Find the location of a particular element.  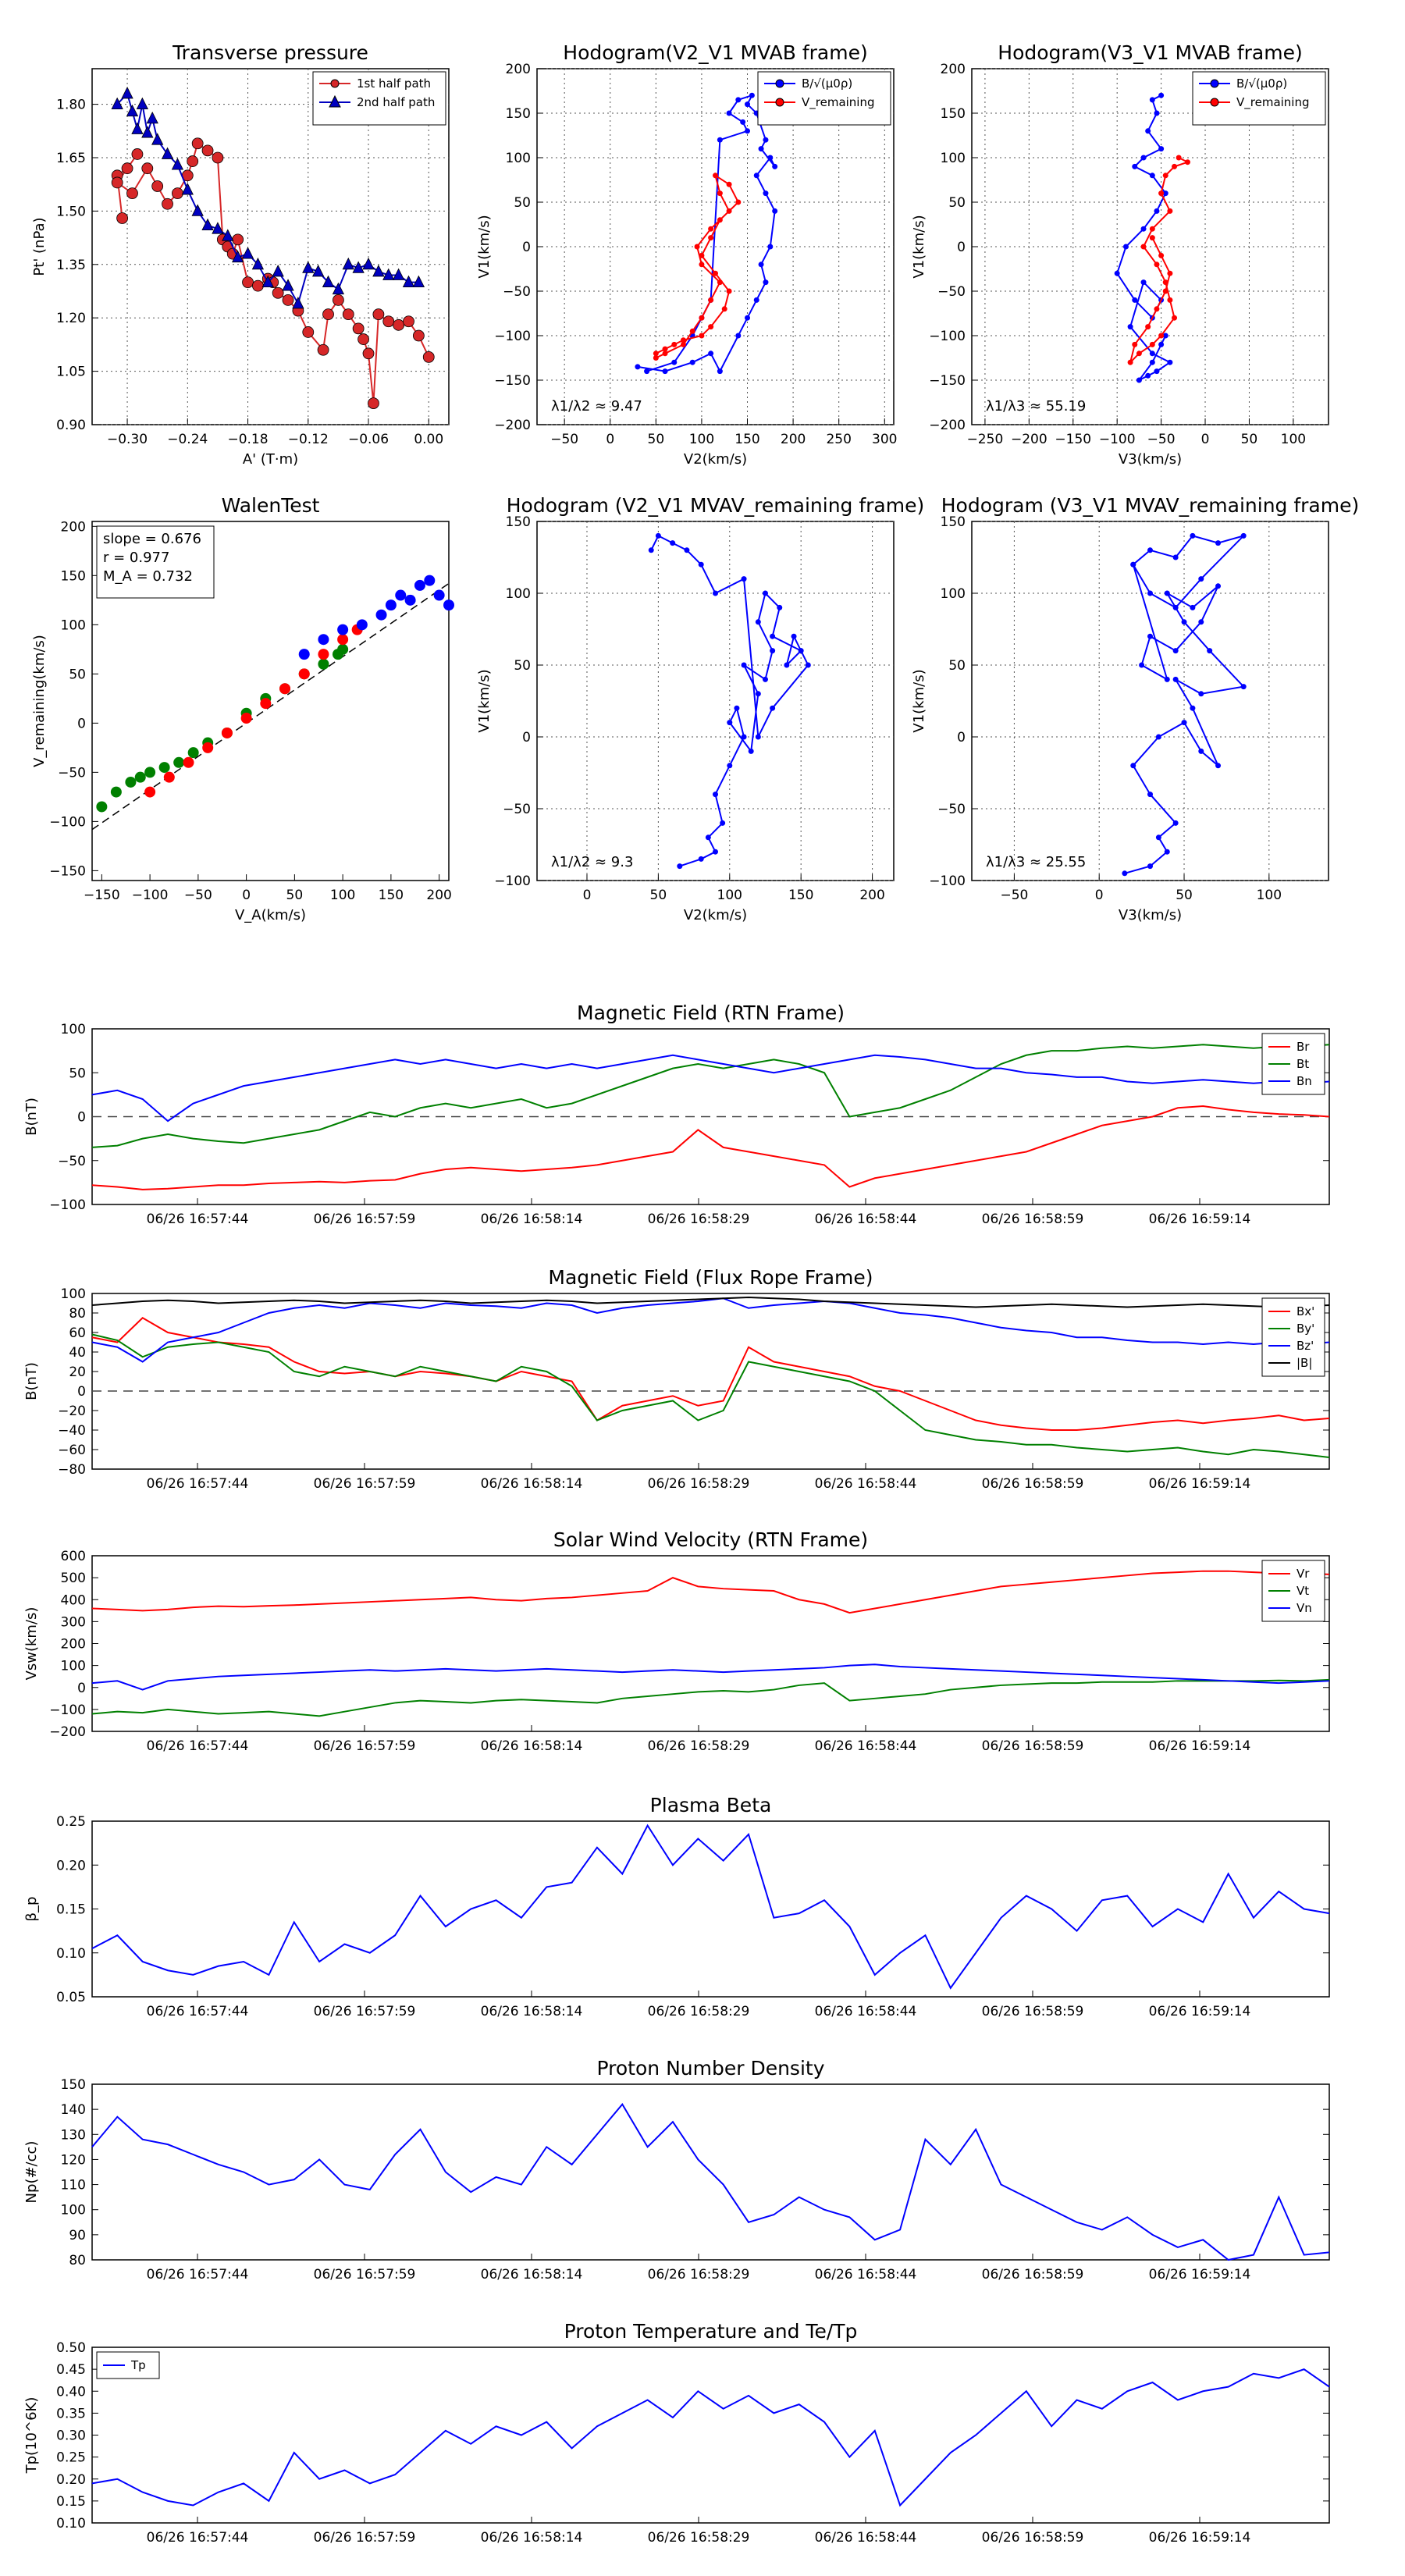

x-tick-label: 150 is located at coordinates (801, 895).